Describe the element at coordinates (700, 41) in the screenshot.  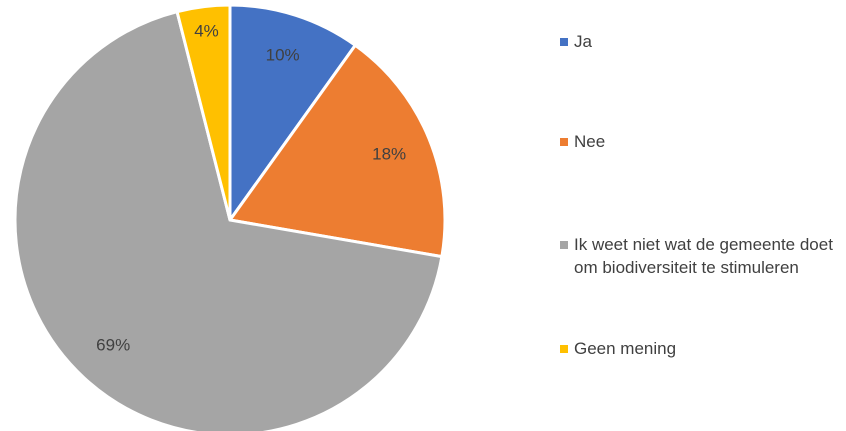
I see `legend-entry: Ja` at that location.